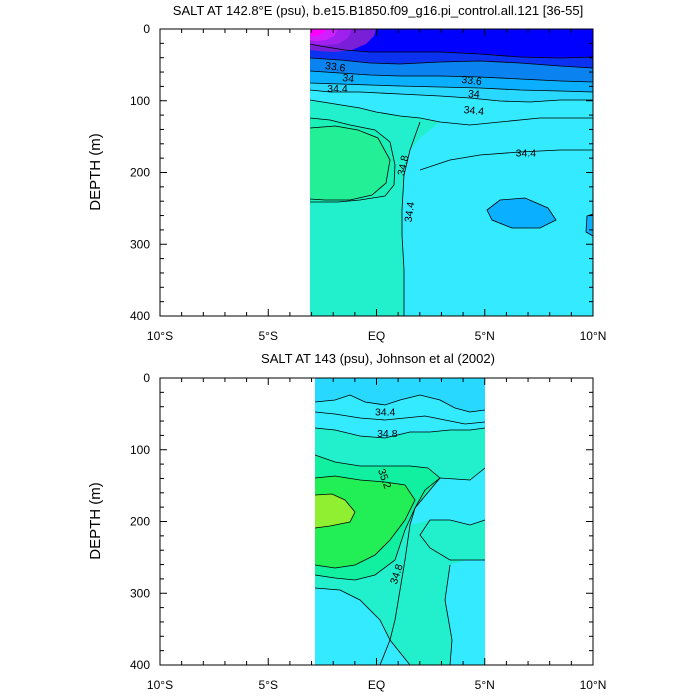 The image size is (700, 700). What do you see at coordinates (378, 358) in the screenshot?
I see `panel2-title: SALT AT 143 (psu), Johnson et al (2002)` at bounding box center [378, 358].